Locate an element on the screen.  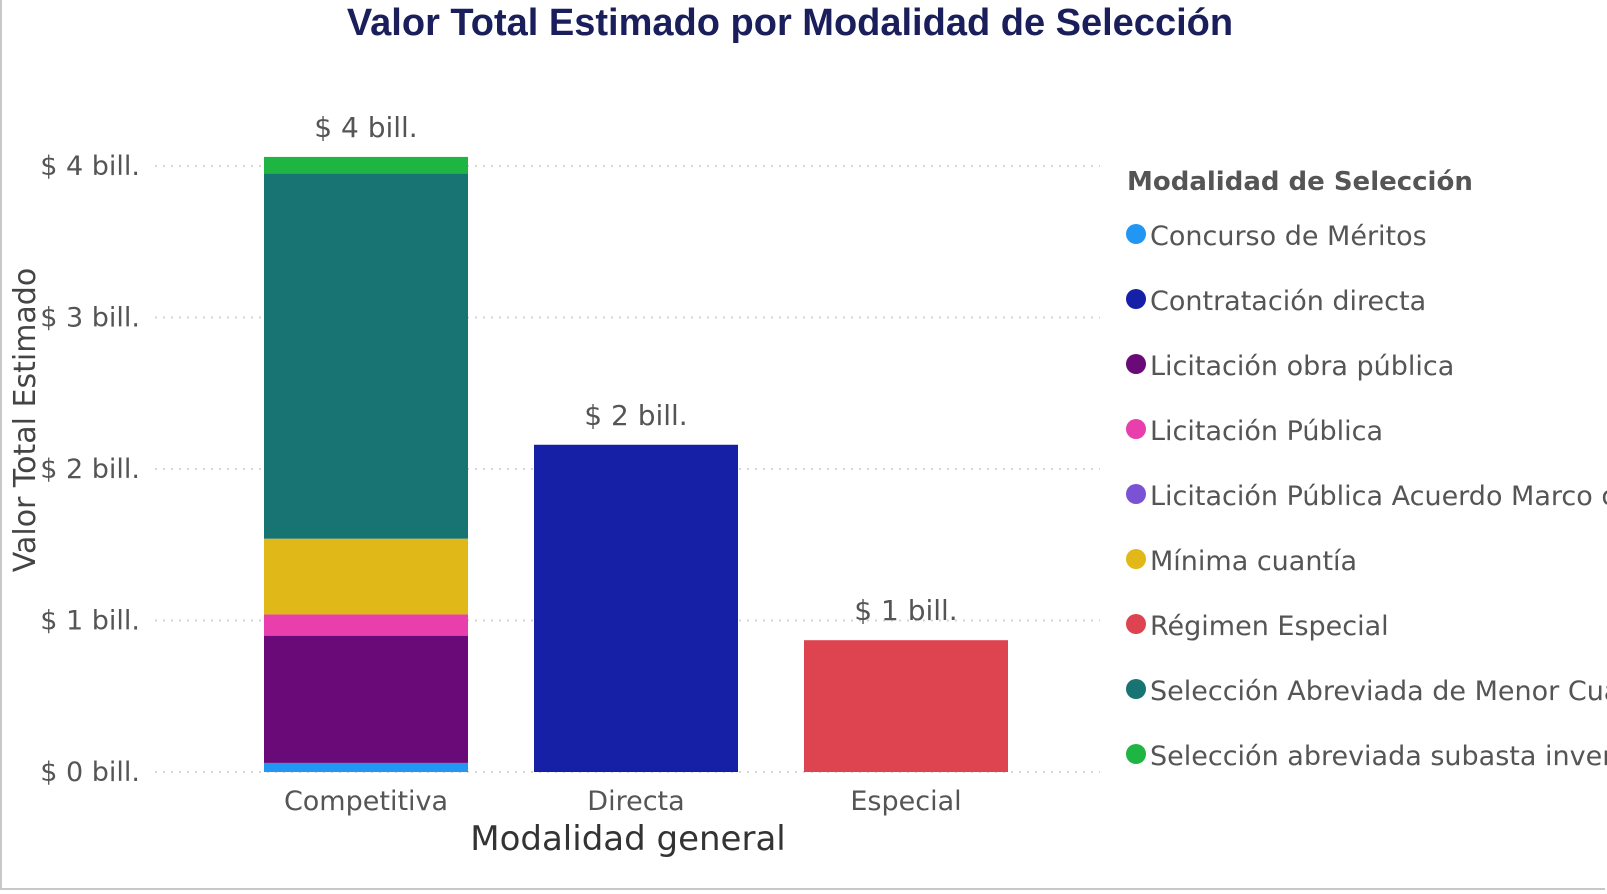
x-tick-label: Directa is located at coordinates (635, 801).